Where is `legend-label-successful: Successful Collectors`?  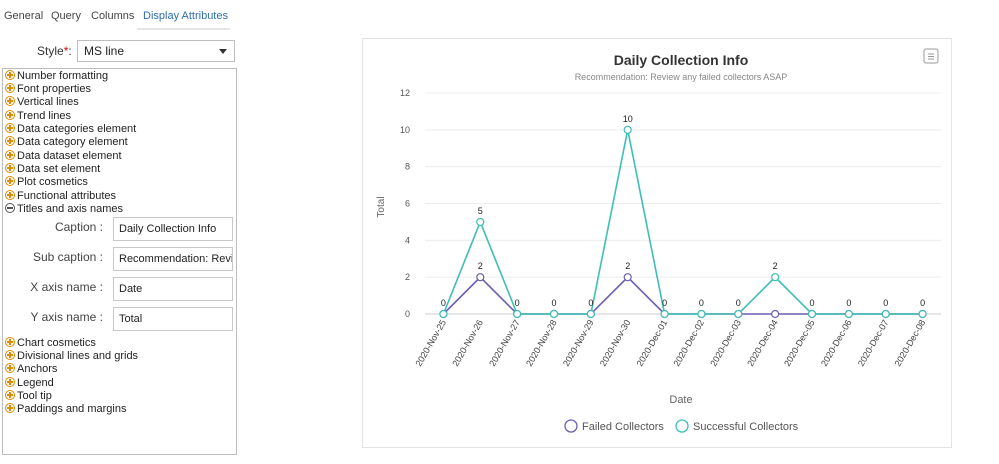 legend-label-successful: Successful Collectors is located at coordinates (746, 427).